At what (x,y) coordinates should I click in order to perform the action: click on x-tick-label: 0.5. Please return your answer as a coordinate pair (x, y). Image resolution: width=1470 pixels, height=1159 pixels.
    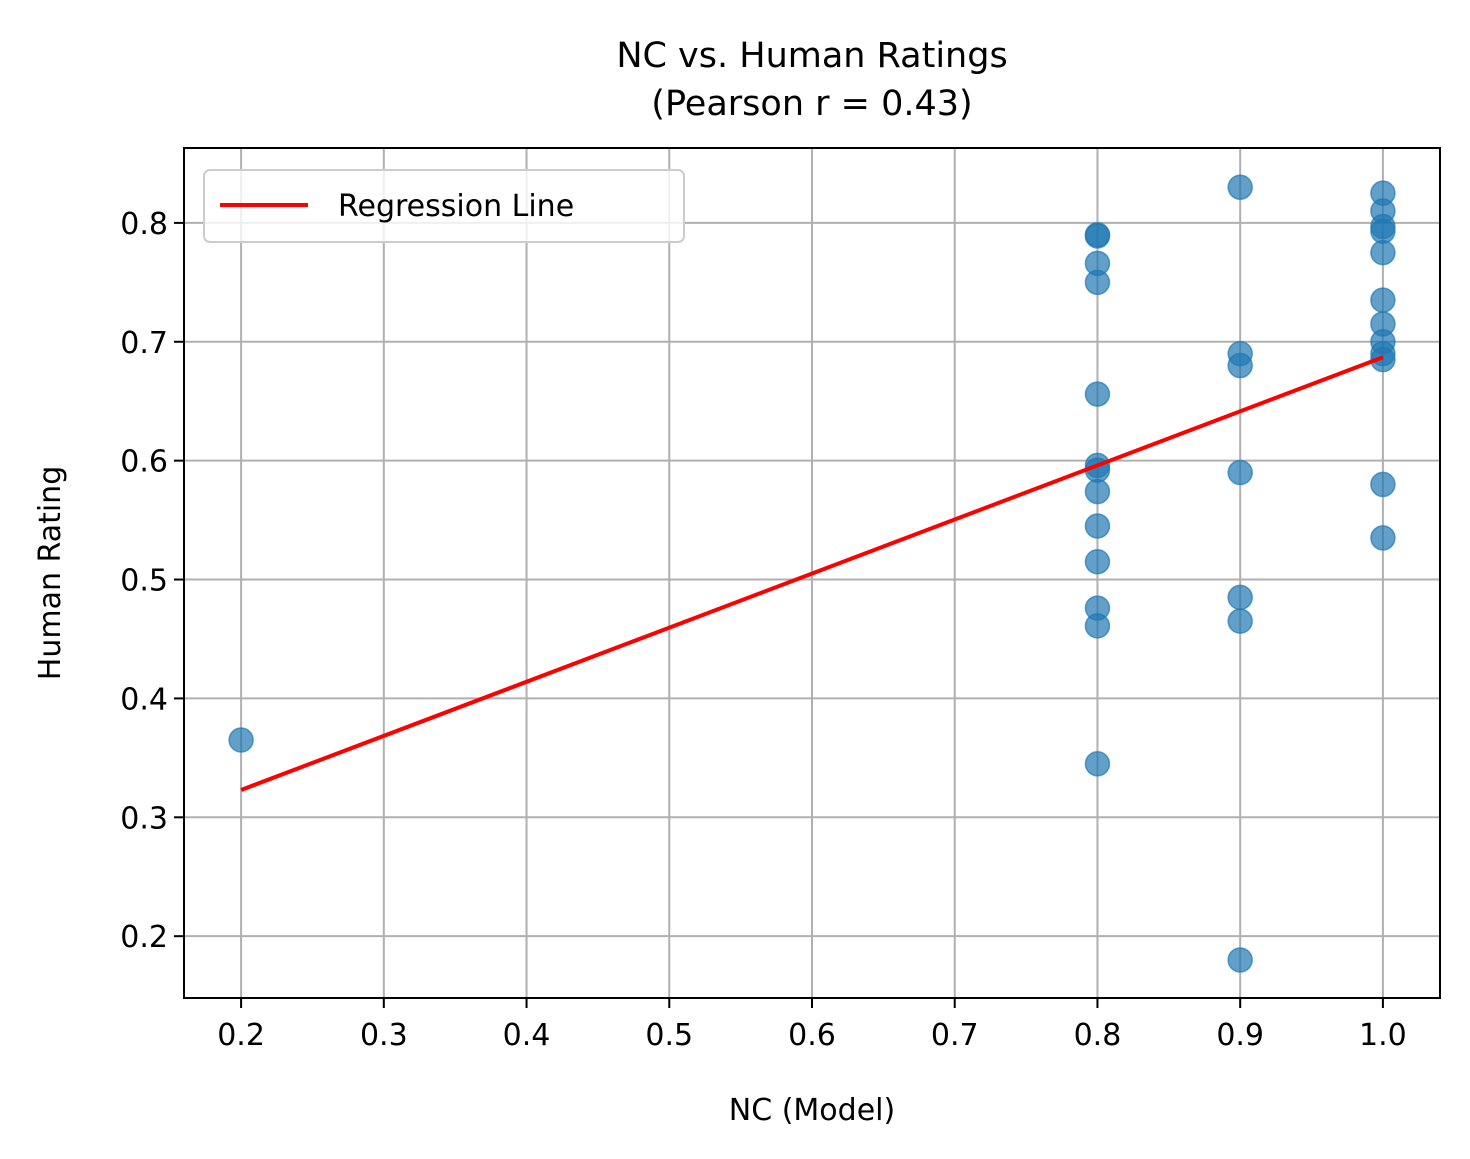
    Looking at the image, I should click on (669, 1035).